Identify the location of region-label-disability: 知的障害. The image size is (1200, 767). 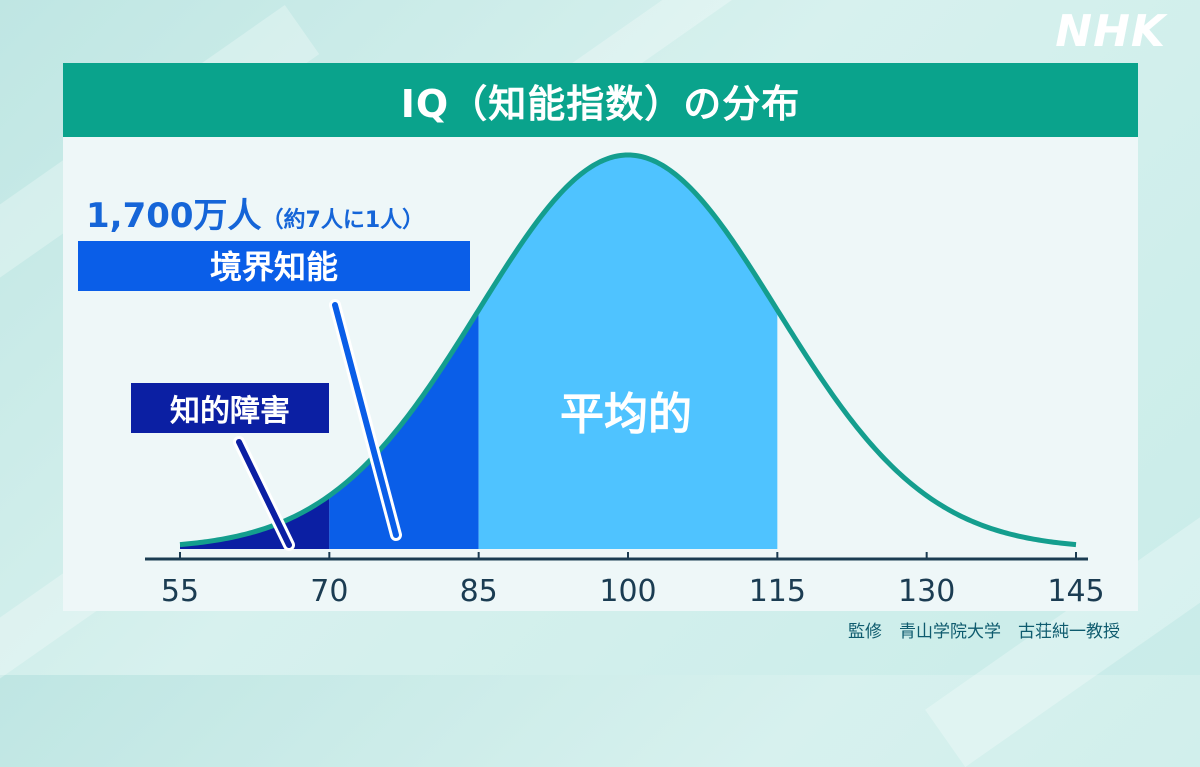
(230, 411).